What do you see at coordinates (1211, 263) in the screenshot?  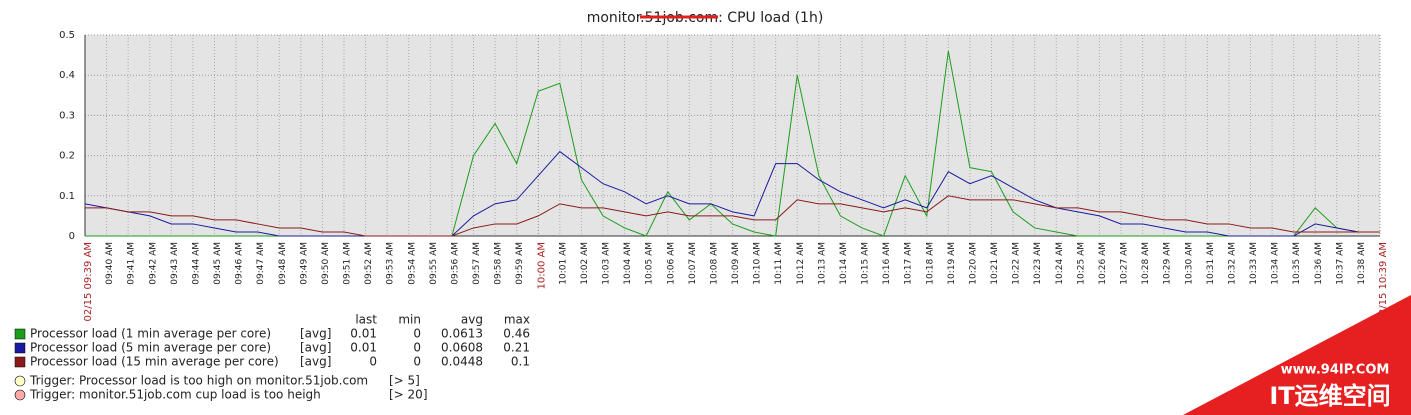 I see `x-tick-label: 10:31 AM` at bounding box center [1211, 263].